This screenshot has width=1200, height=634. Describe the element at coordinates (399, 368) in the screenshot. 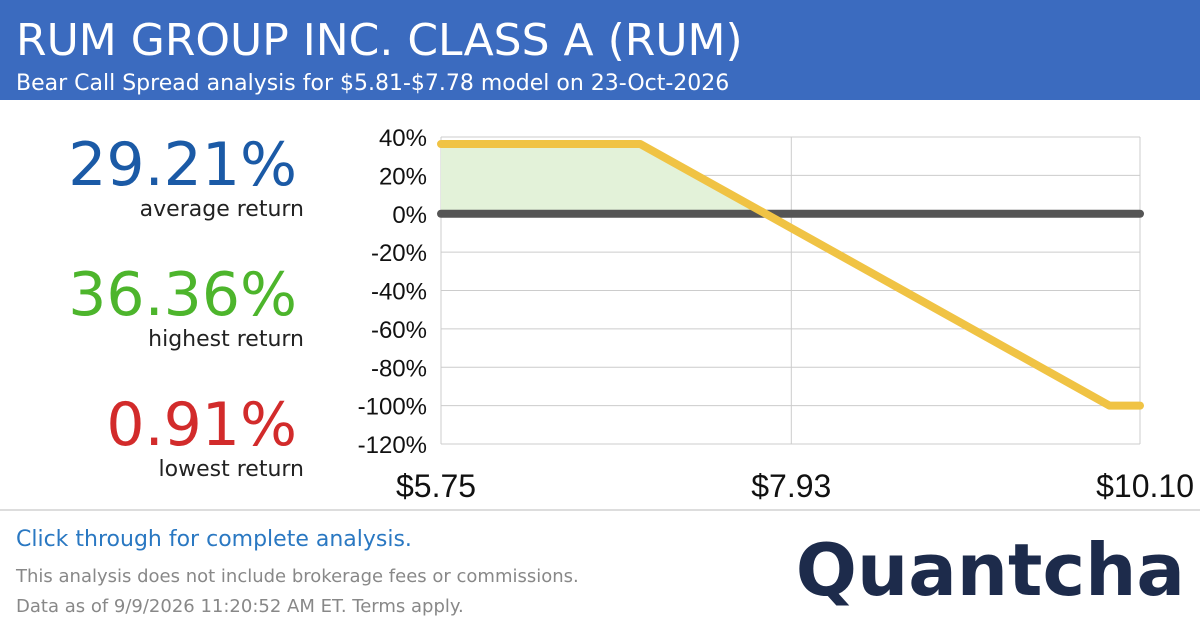

I see `y-tick-label: -80%` at that location.